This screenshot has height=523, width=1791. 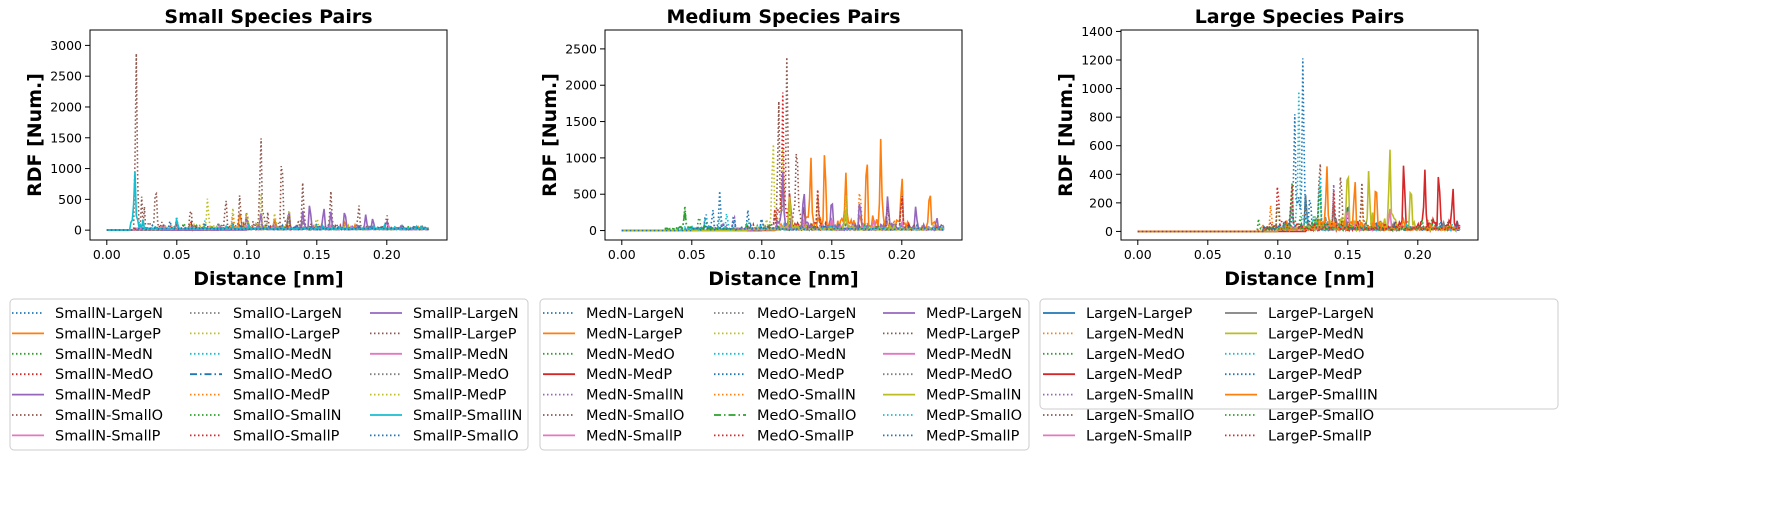 I want to click on legend-entry: MedN-LargeN, so click(x=635, y=314).